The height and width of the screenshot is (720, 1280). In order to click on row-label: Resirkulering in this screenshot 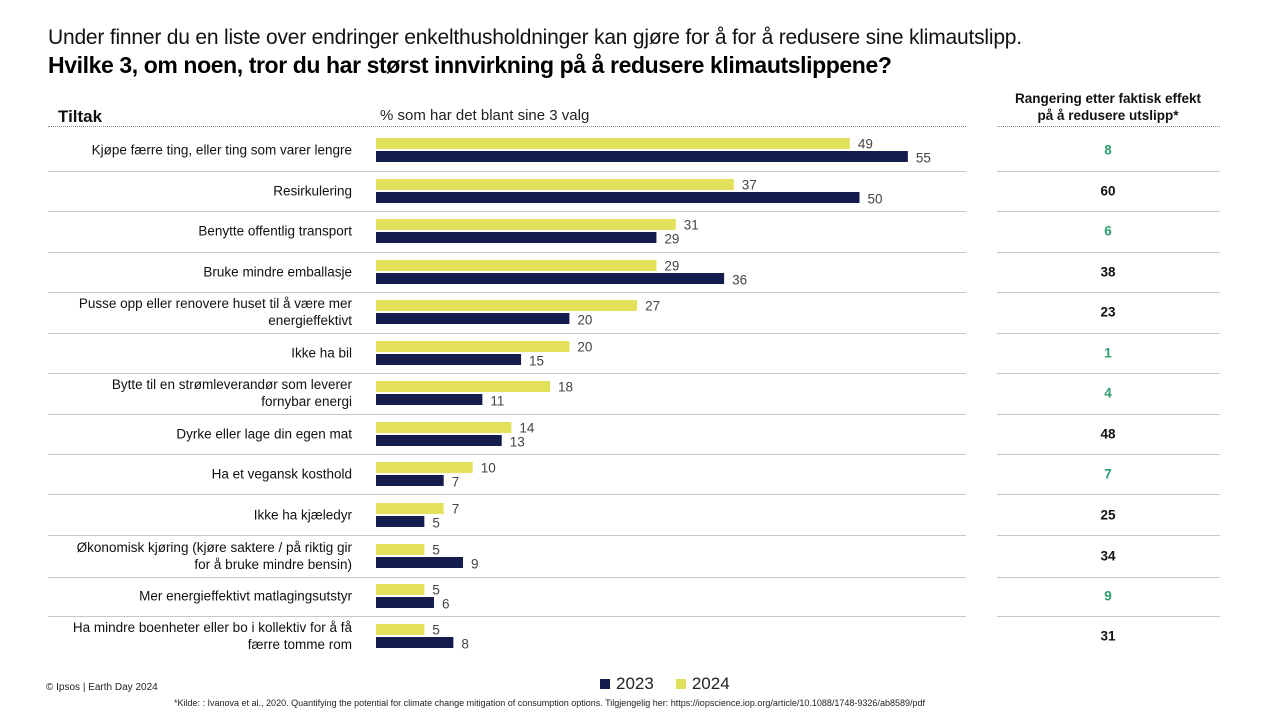, I will do `click(192, 191)`.